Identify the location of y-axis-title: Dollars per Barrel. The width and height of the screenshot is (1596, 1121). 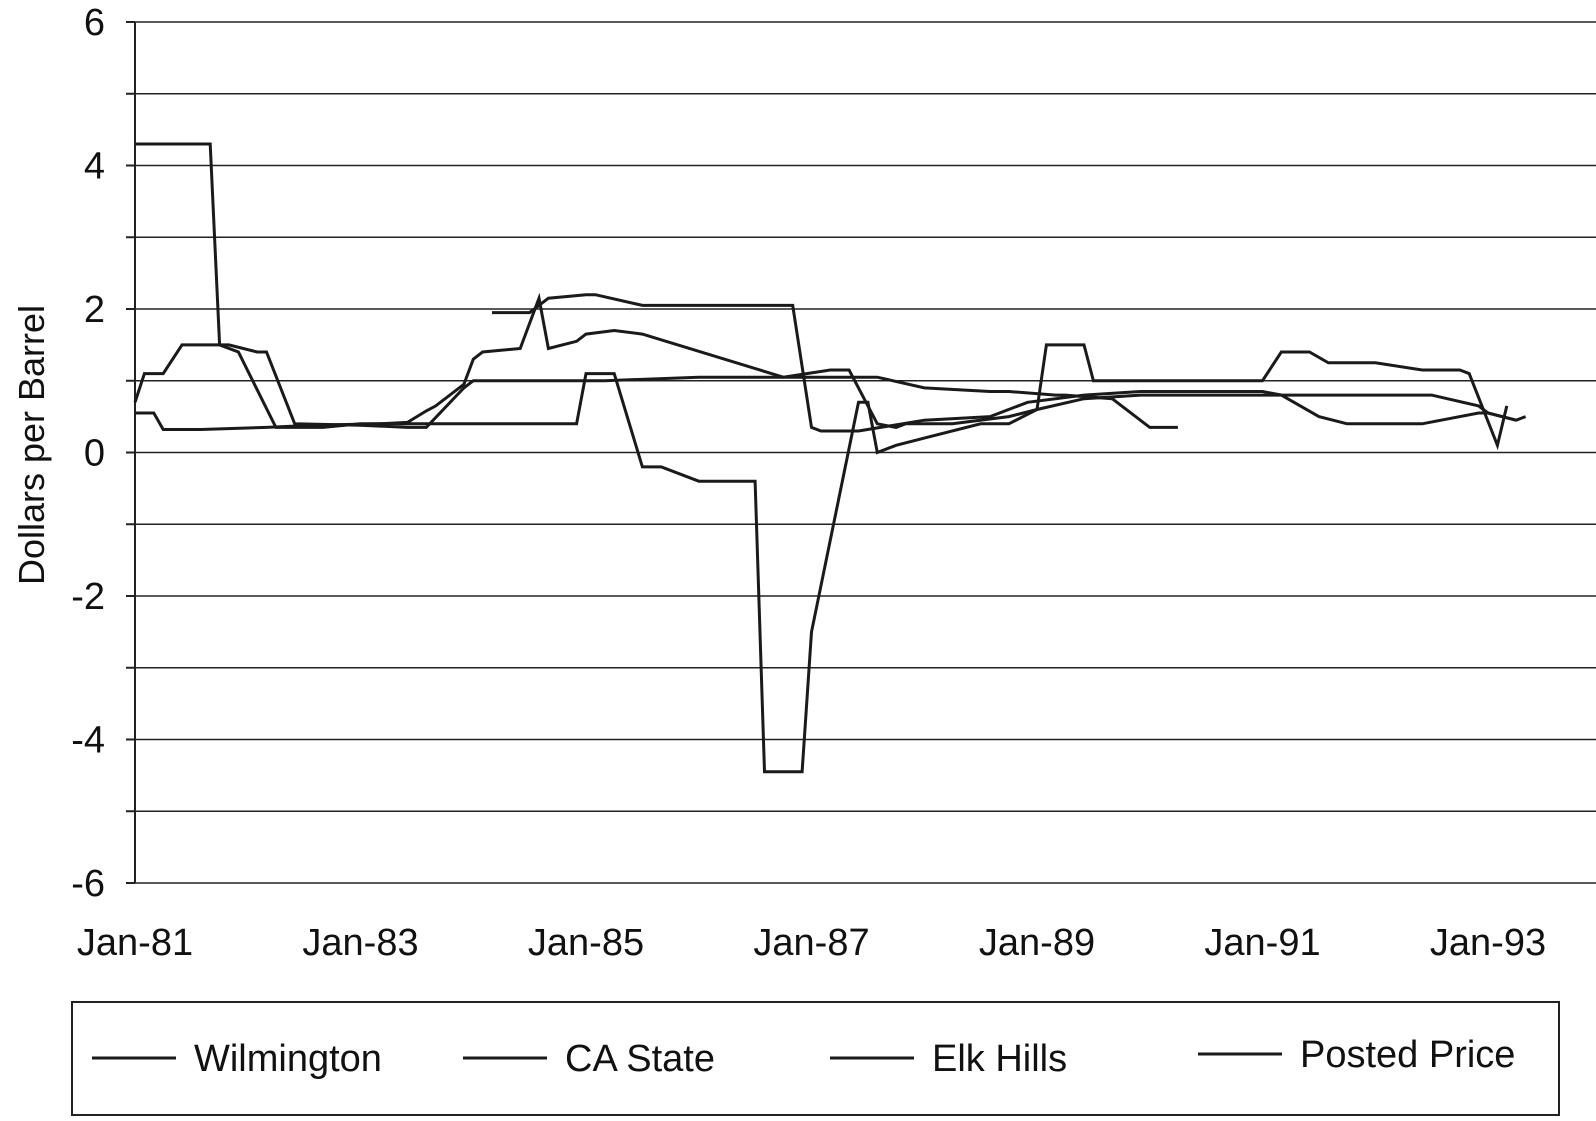
(31, 445).